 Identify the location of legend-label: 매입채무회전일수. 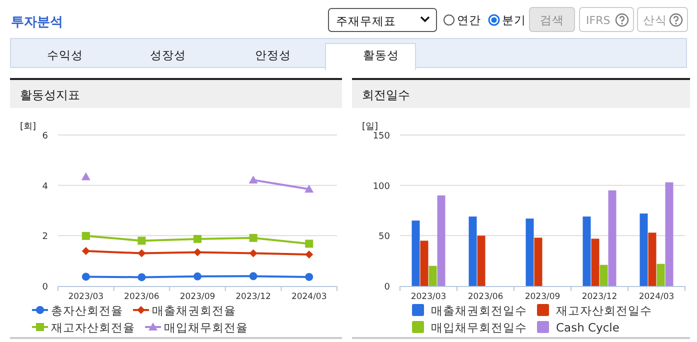
(479, 327).